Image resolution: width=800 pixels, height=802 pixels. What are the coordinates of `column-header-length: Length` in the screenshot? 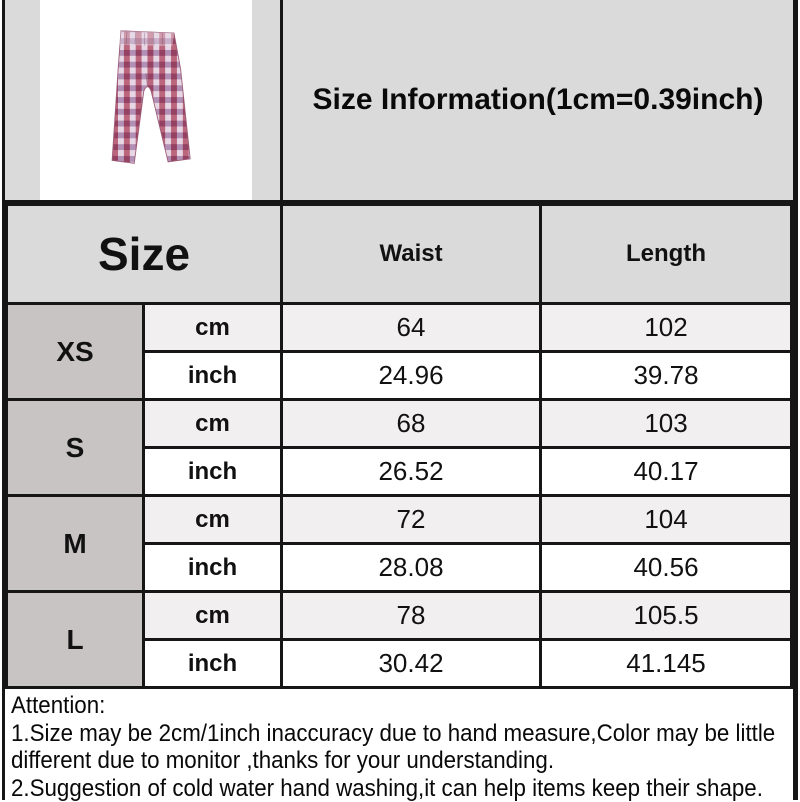 It's located at (666, 254).